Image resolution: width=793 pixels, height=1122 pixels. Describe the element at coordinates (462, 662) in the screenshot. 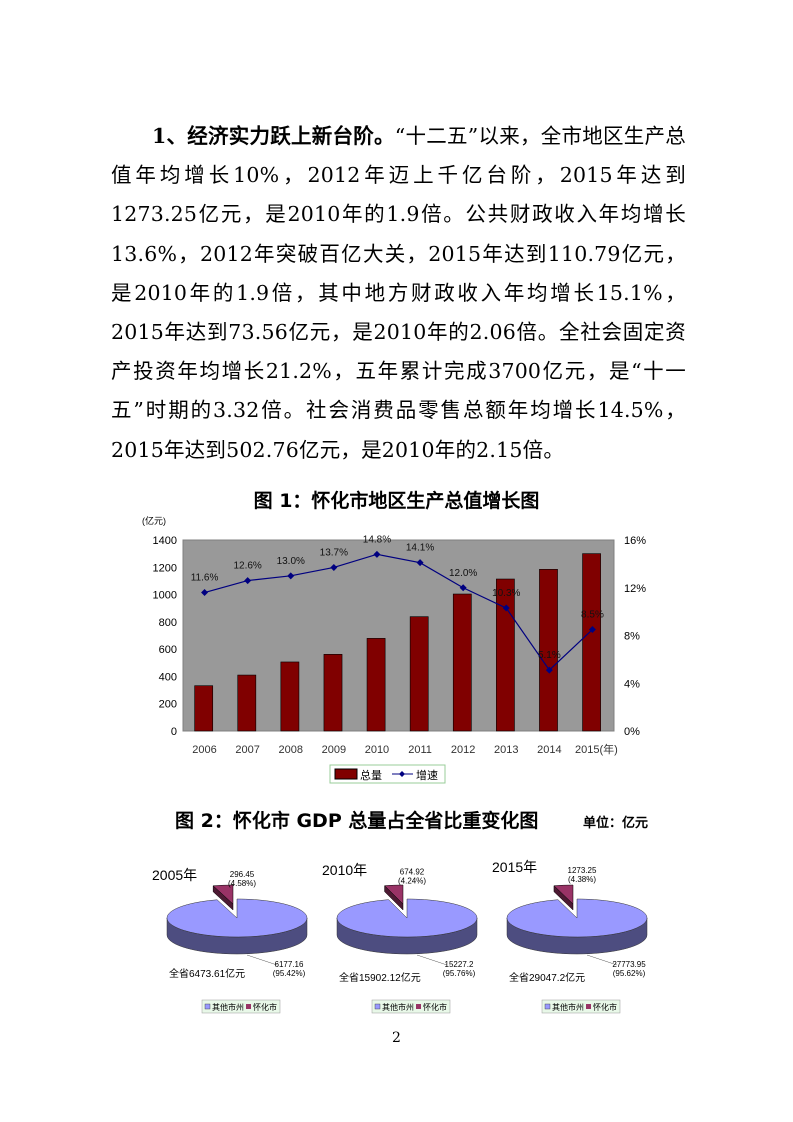

I see `bar-2012` at that location.